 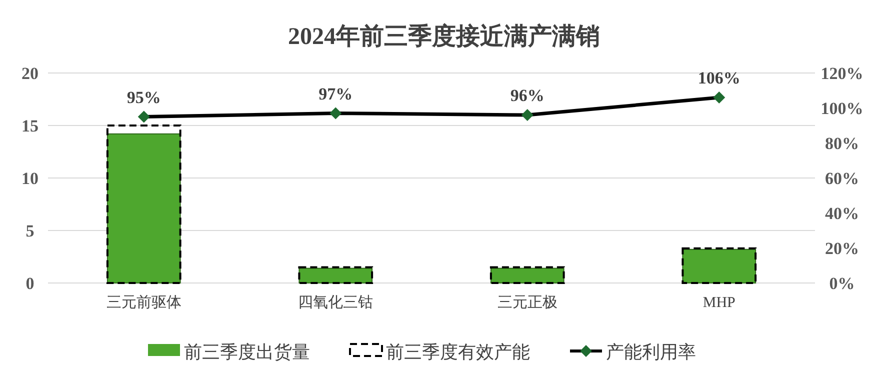 What do you see at coordinates (842, 73) in the screenshot?
I see `y2-tick-label: 120%` at bounding box center [842, 73].